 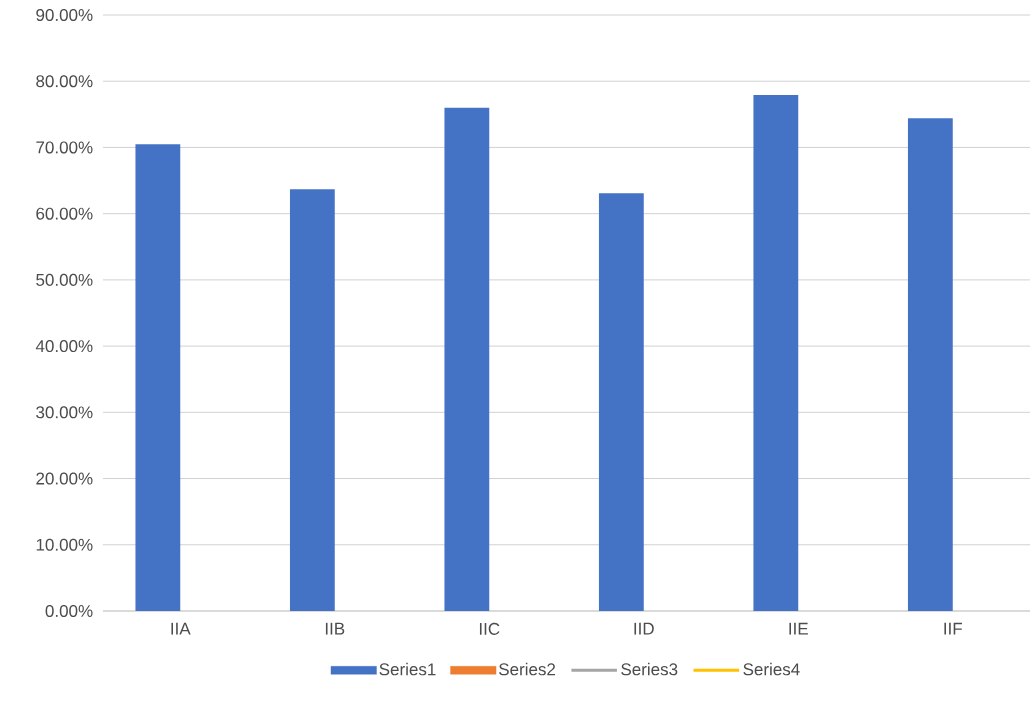 What do you see at coordinates (64, 279) in the screenshot?
I see `y-tick-label: 50.00%` at bounding box center [64, 279].